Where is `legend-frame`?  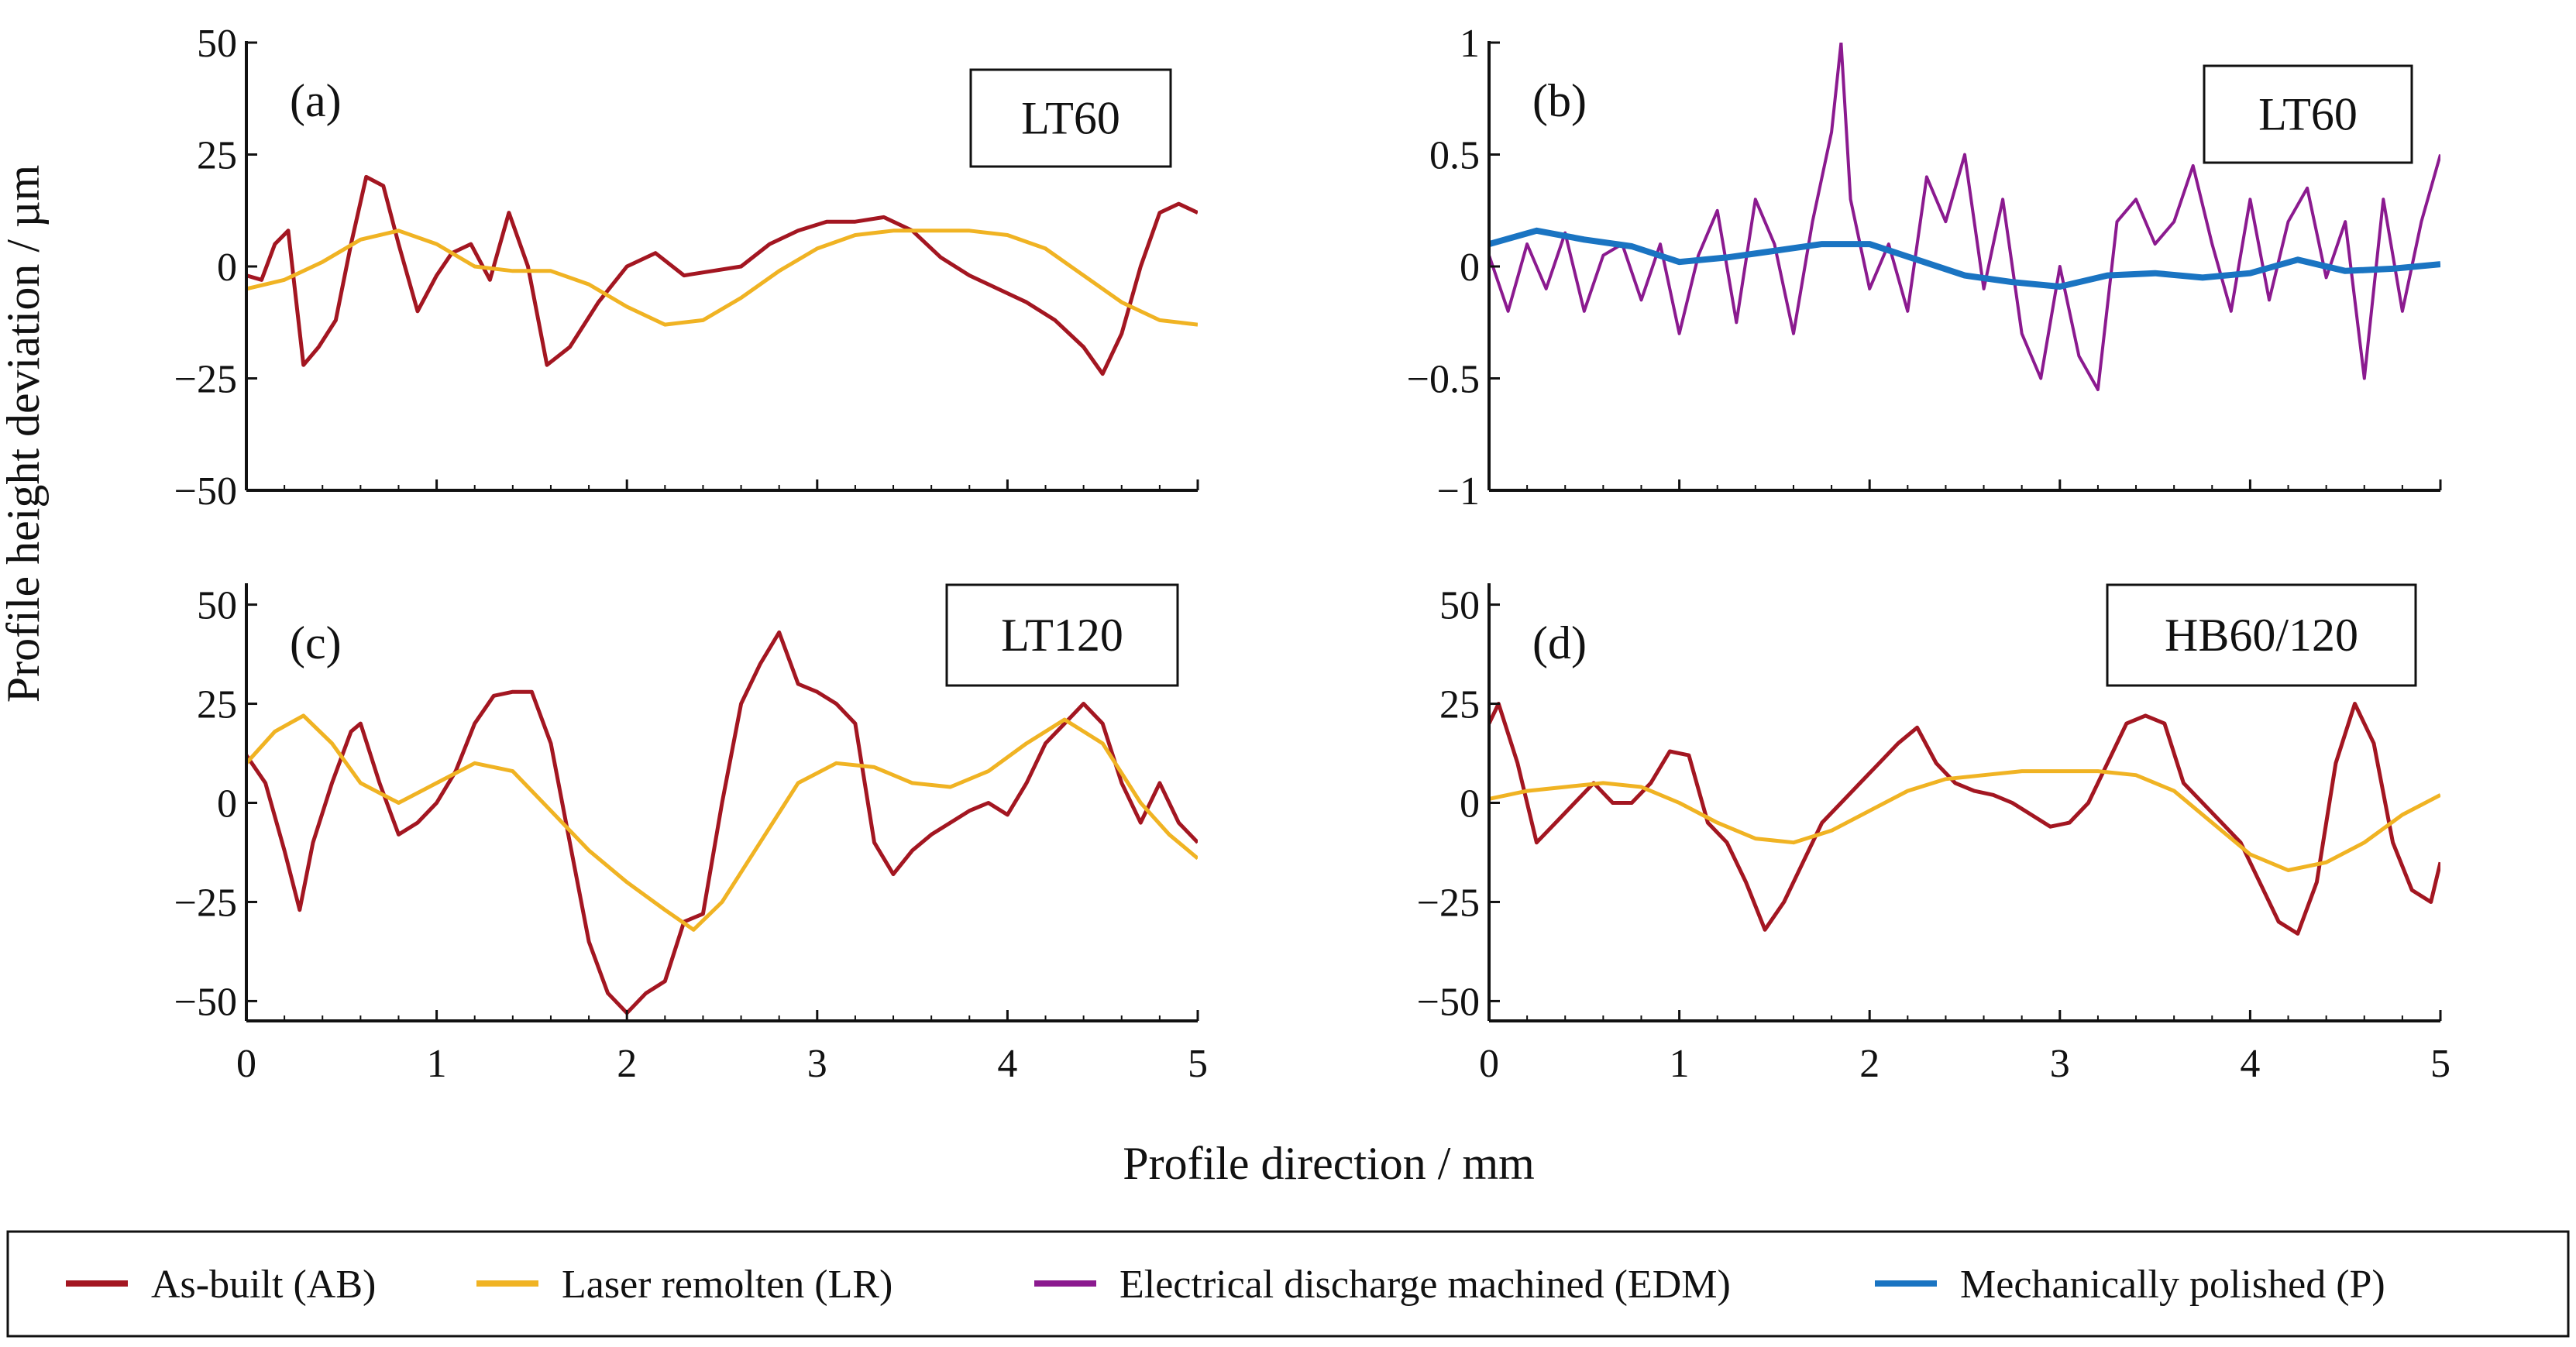
legend-frame is located at coordinates (1288, 1284).